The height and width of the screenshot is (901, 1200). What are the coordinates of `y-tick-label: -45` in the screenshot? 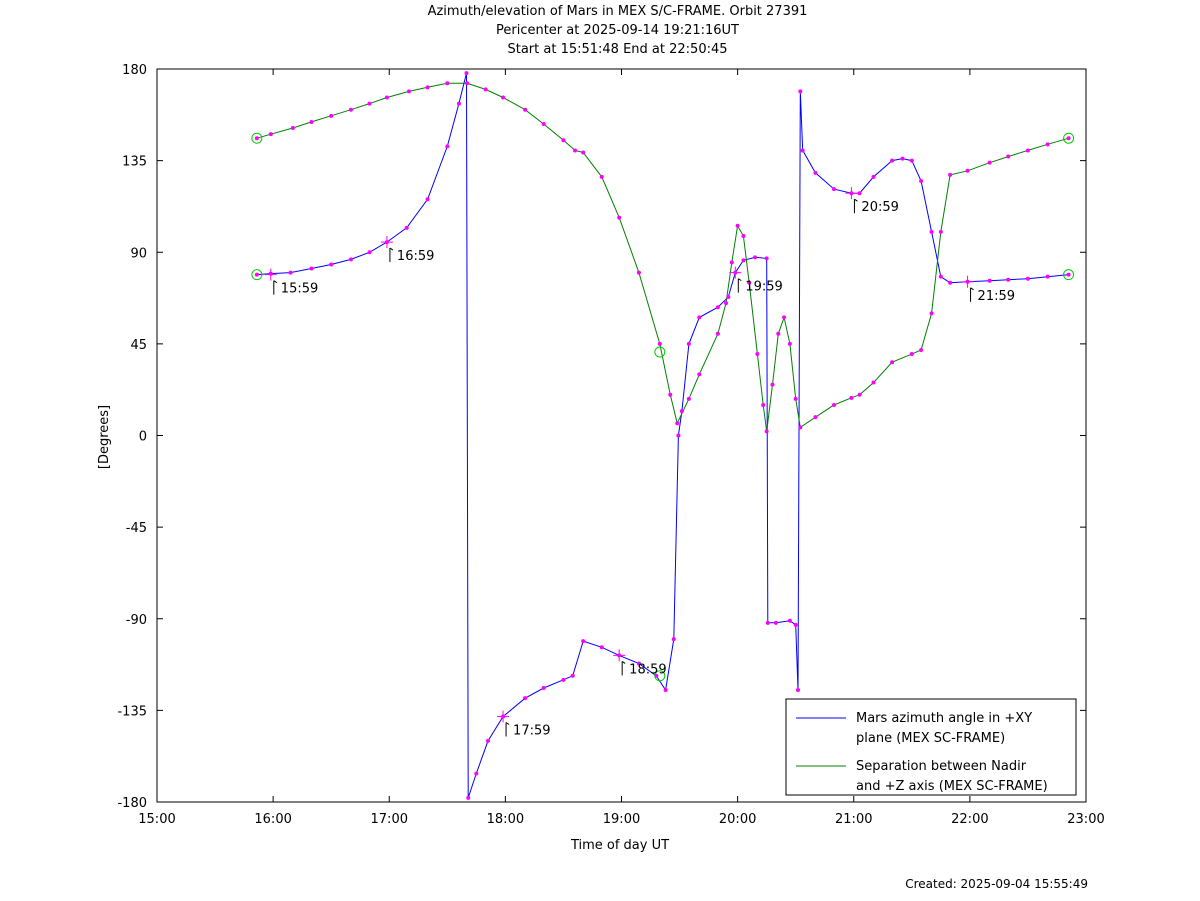 It's located at (136, 528).